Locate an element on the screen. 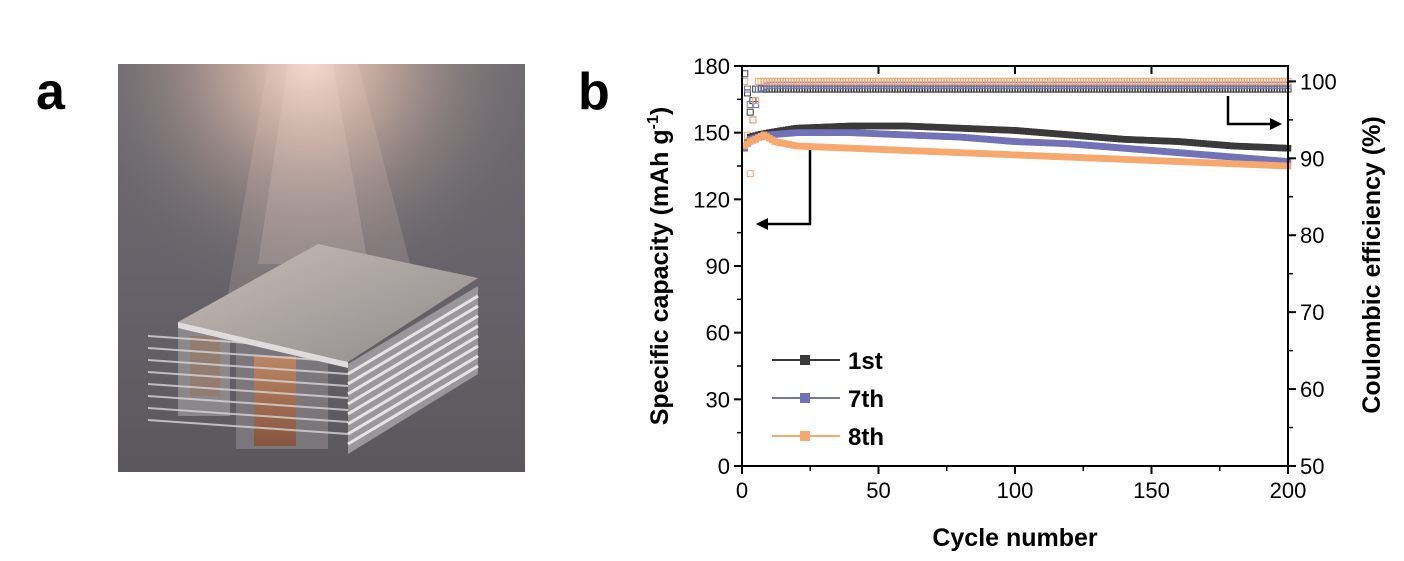 The image size is (1404, 561). y-left-tick-label: 60 is located at coordinates (718, 333).